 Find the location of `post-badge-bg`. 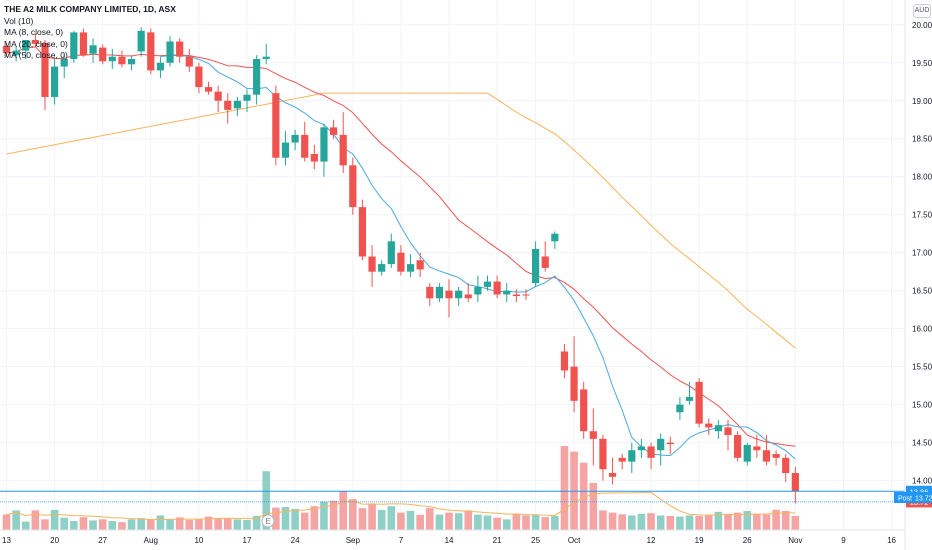

post-badge-bg is located at coordinates (913, 497).